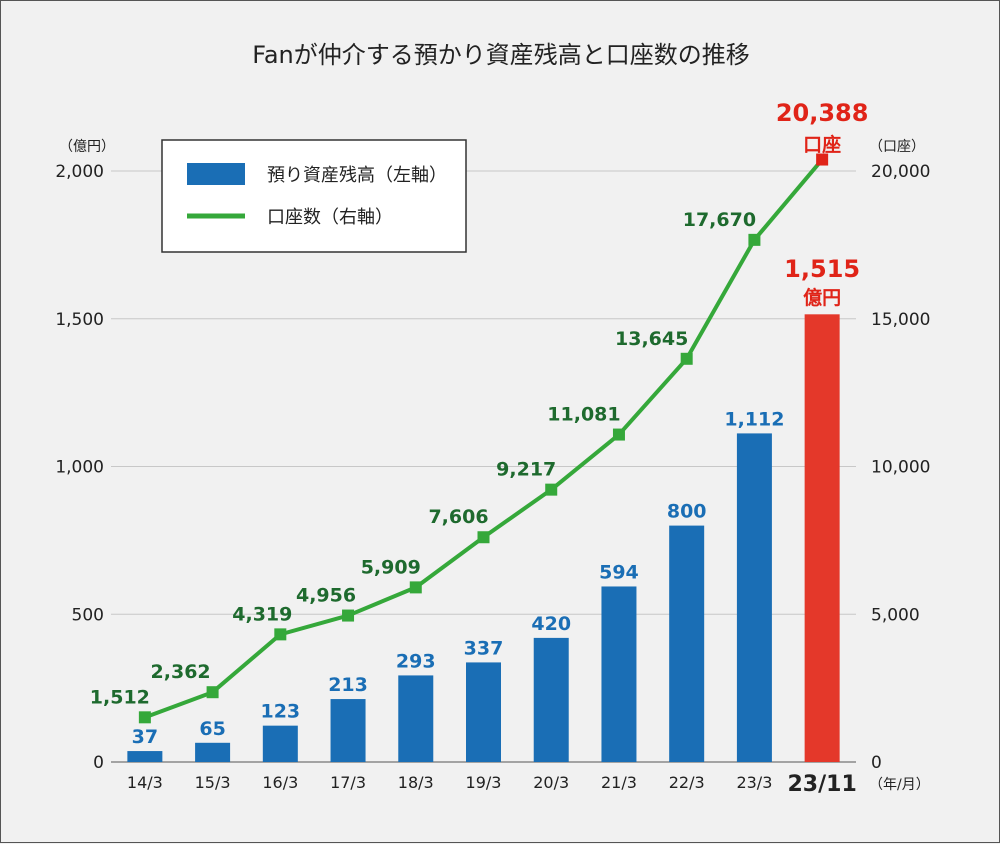 Image resolution: width=1000 pixels, height=844 pixels. I want to click on legend-line-label: 口座数（右軸）, so click(330, 217).